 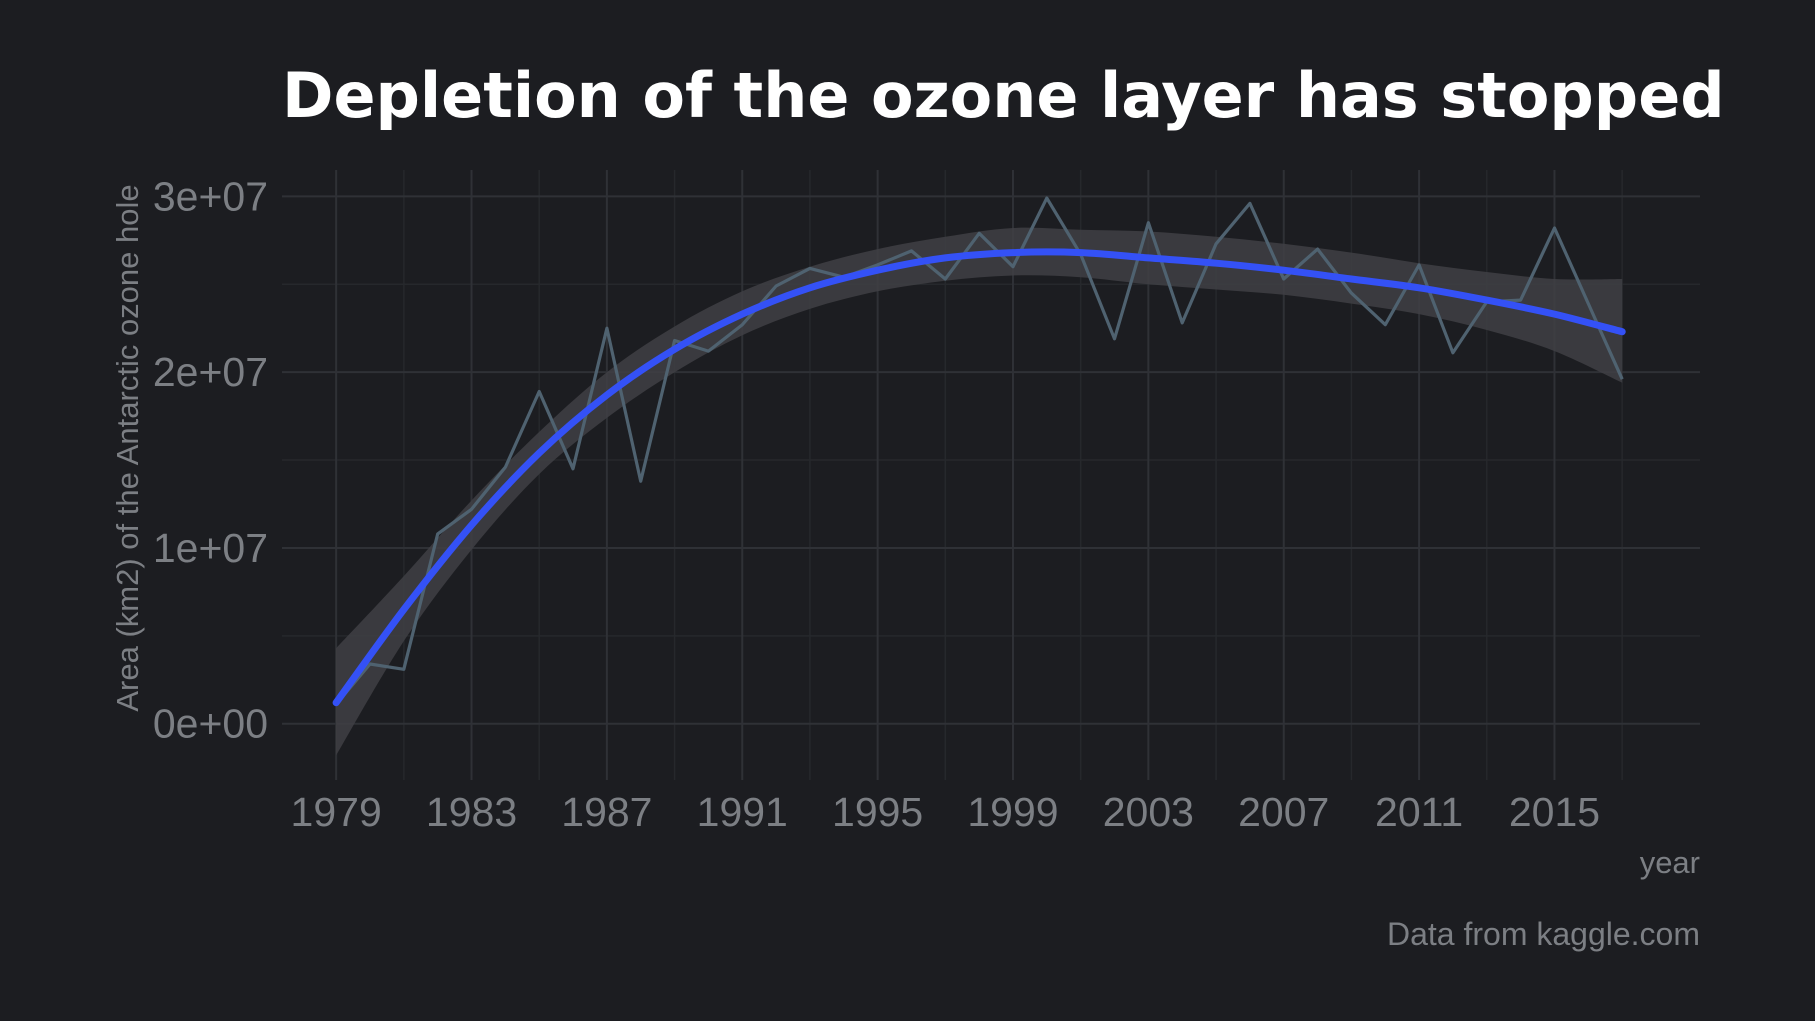 What do you see at coordinates (471, 812) in the screenshot?
I see `x-tick-label: 1983` at bounding box center [471, 812].